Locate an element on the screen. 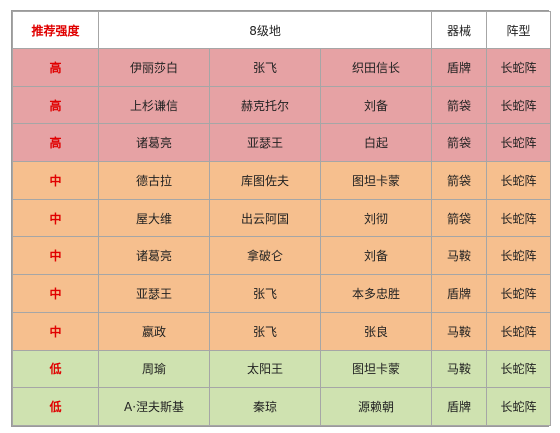 This screenshot has width=560, height=433. table-row: 中 屋大维 出云阿国 刘彻 箭袋 长蛇阵 is located at coordinates (282, 218).